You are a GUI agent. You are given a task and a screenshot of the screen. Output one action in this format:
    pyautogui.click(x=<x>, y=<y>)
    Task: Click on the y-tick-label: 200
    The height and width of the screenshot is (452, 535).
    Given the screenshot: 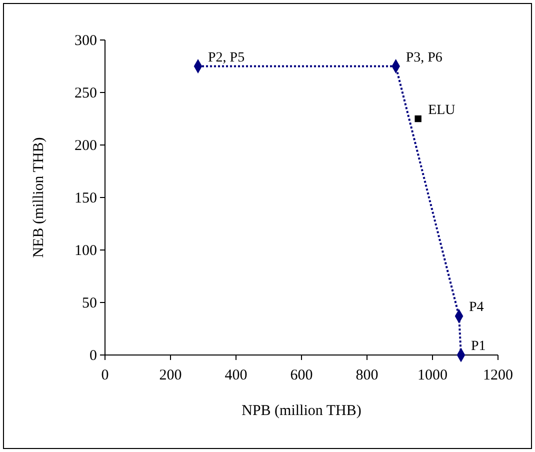 What is the action you would take?
    pyautogui.click(x=85, y=146)
    